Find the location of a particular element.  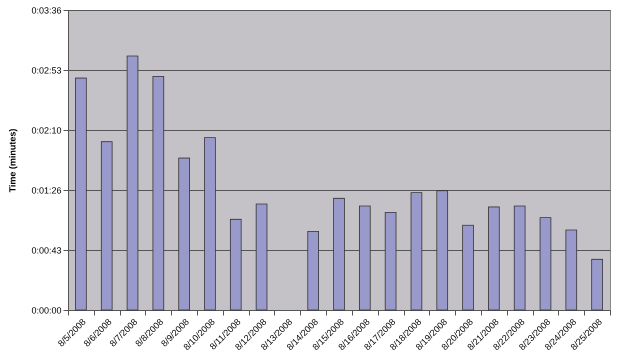

y-tick-label: 0:02:53 is located at coordinates (46, 71).